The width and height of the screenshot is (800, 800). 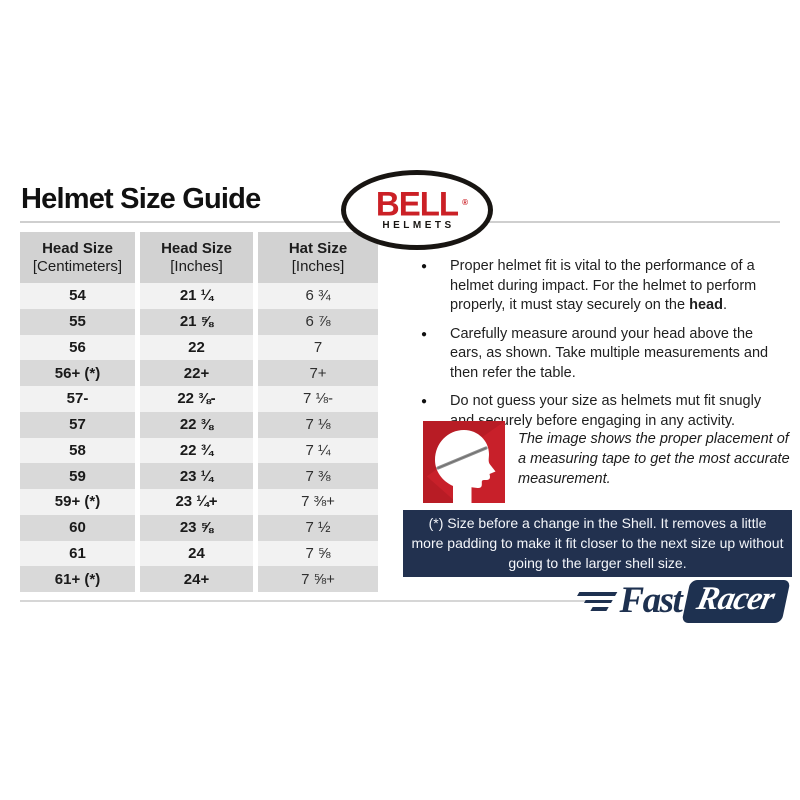 What do you see at coordinates (77, 321) in the screenshot?
I see `table-cell: 55` at bounding box center [77, 321].